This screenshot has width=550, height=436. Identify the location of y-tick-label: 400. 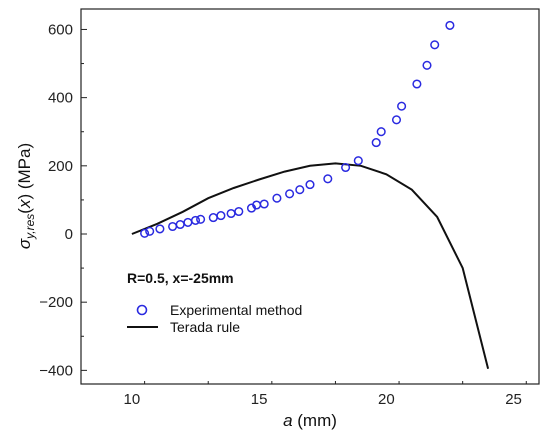
(60, 98).